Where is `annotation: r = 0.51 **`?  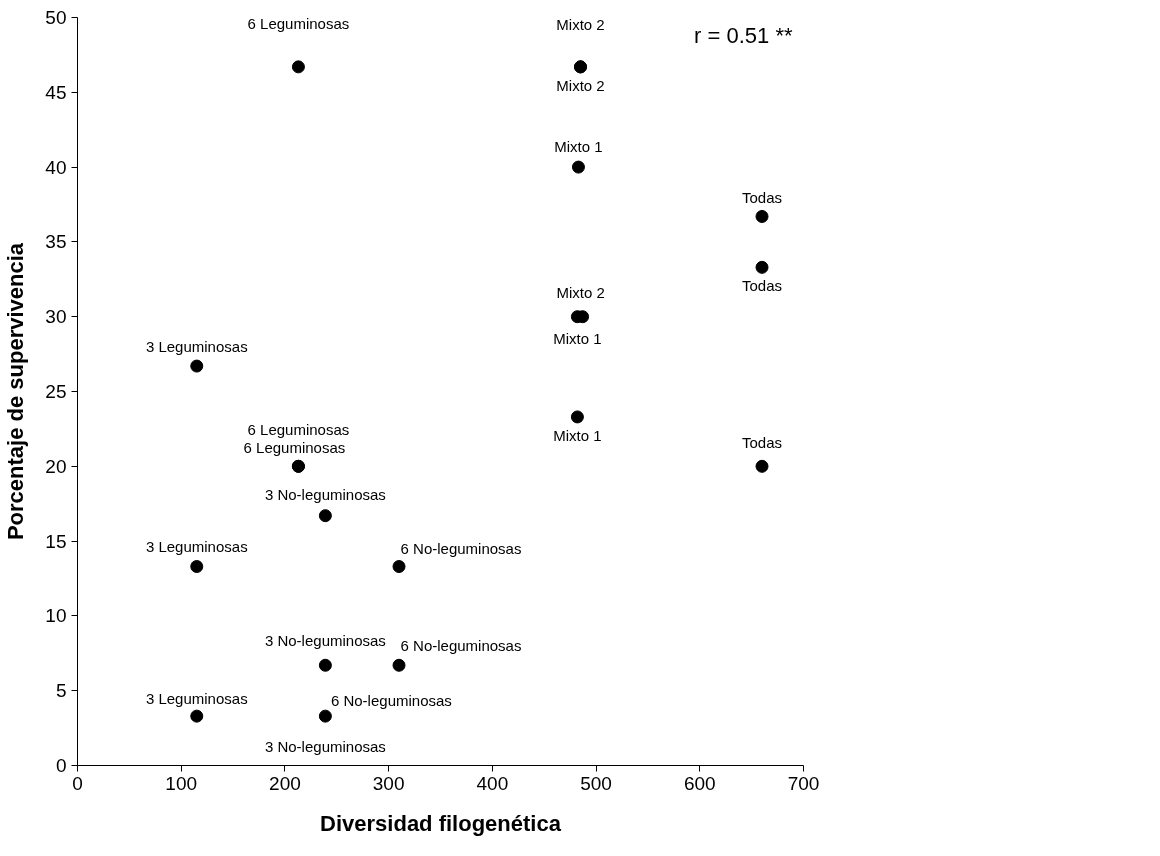 annotation: r = 0.51 ** is located at coordinates (743, 35).